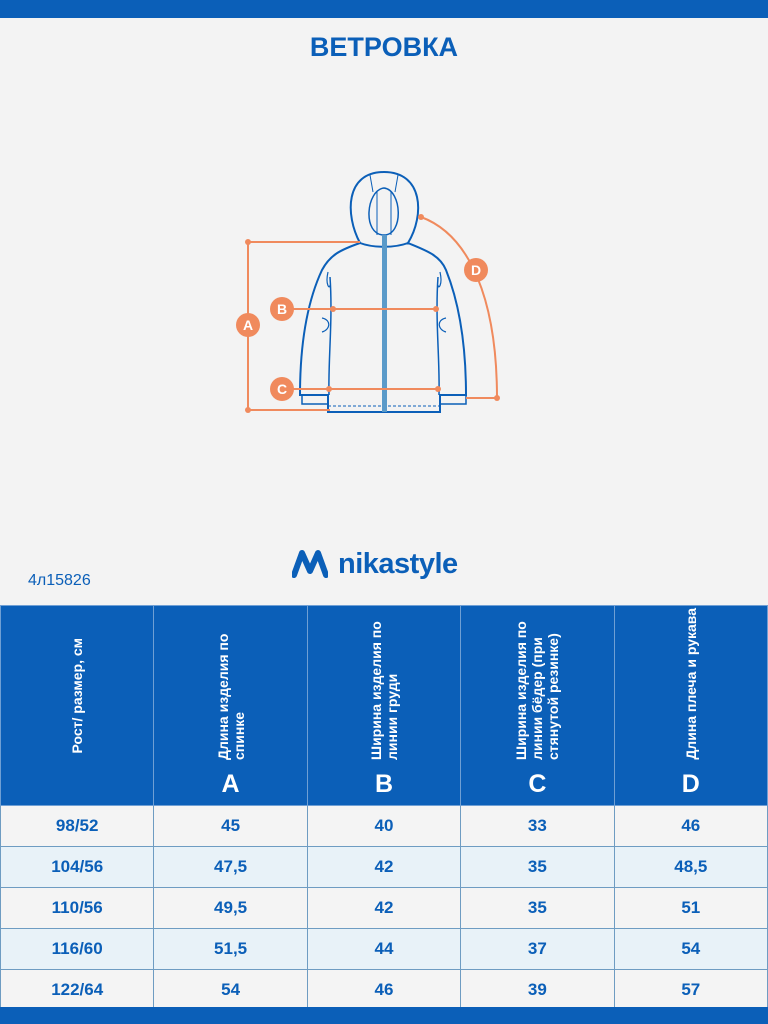 This screenshot has height=1024, width=768. What do you see at coordinates (690, 867) in the screenshot?
I see `table-cell: 48,5` at bounding box center [690, 867].